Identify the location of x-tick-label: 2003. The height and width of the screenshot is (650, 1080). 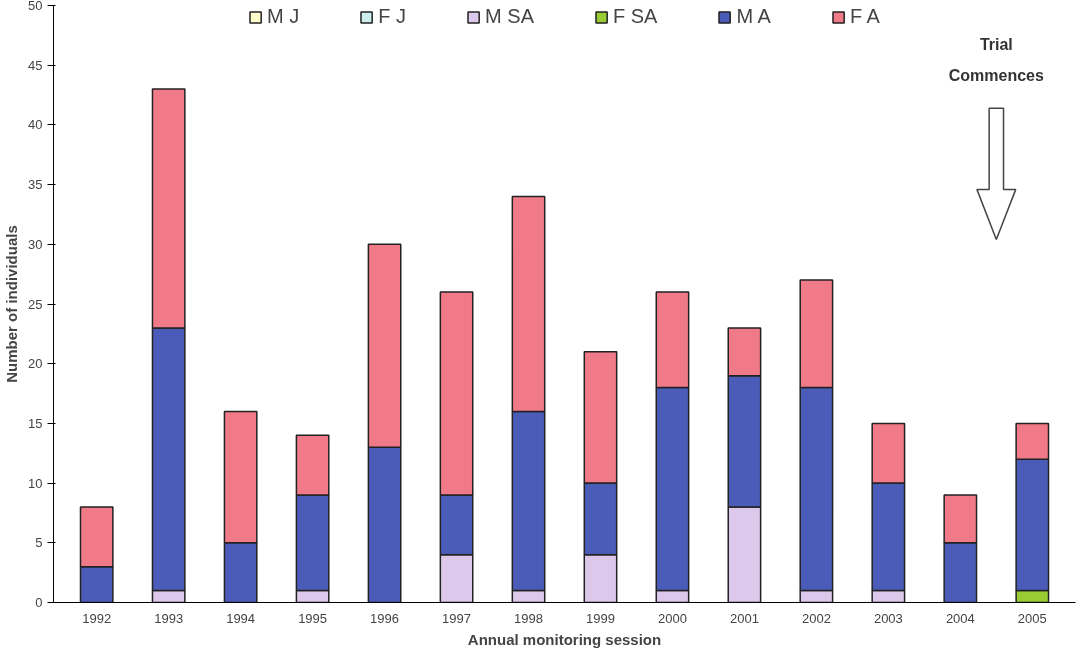
(888, 618).